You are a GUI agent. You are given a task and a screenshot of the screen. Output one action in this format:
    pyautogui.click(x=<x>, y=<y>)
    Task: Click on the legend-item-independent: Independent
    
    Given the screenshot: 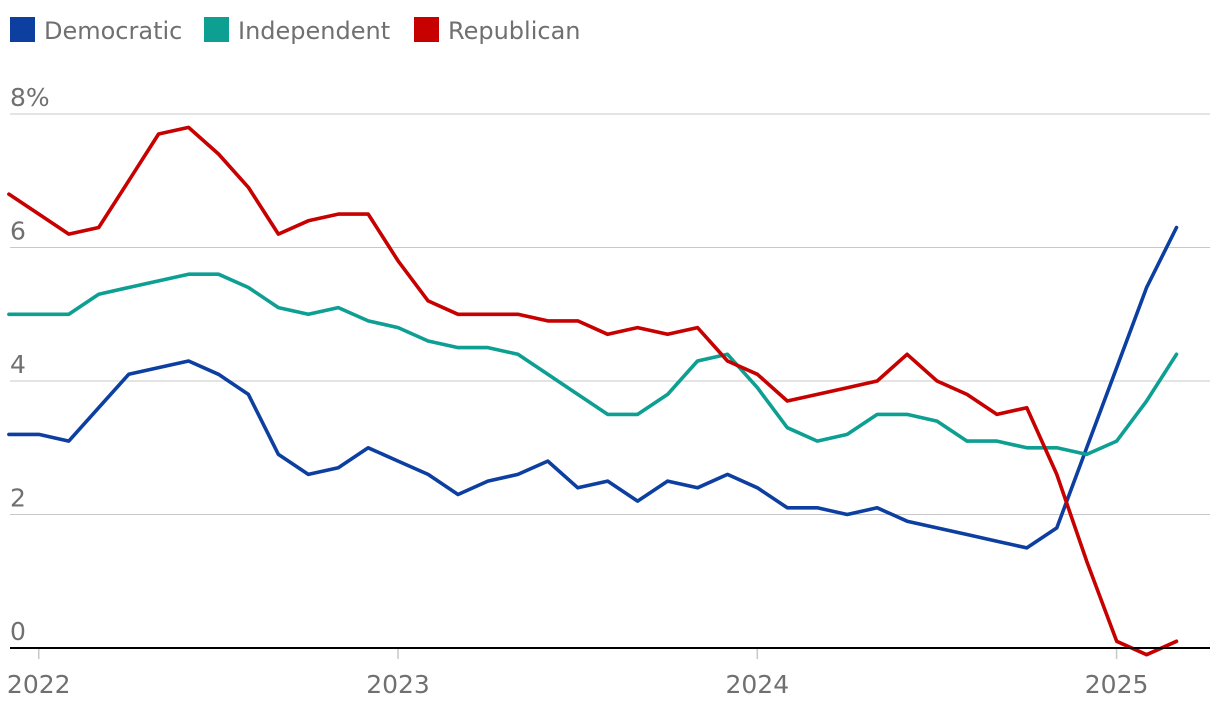 What is the action you would take?
    pyautogui.click(x=297, y=31)
    